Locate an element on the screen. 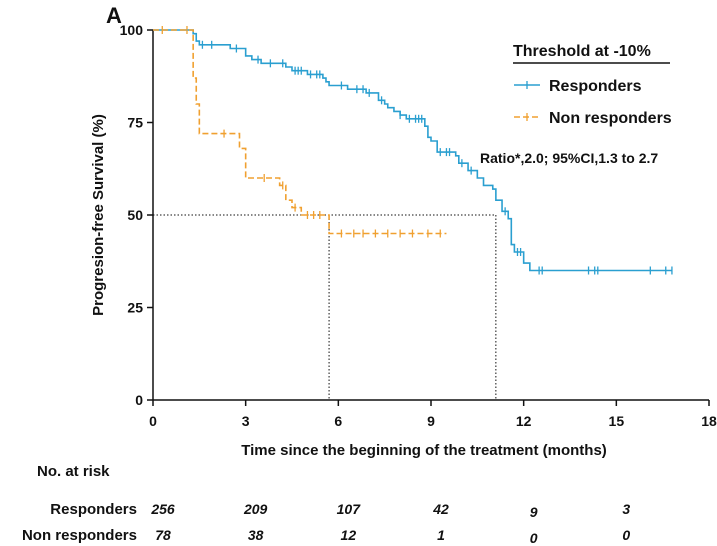 The width and height of the screenshot is (717, 546). x-tick-label: 12 is located at coordinates (524, 421).